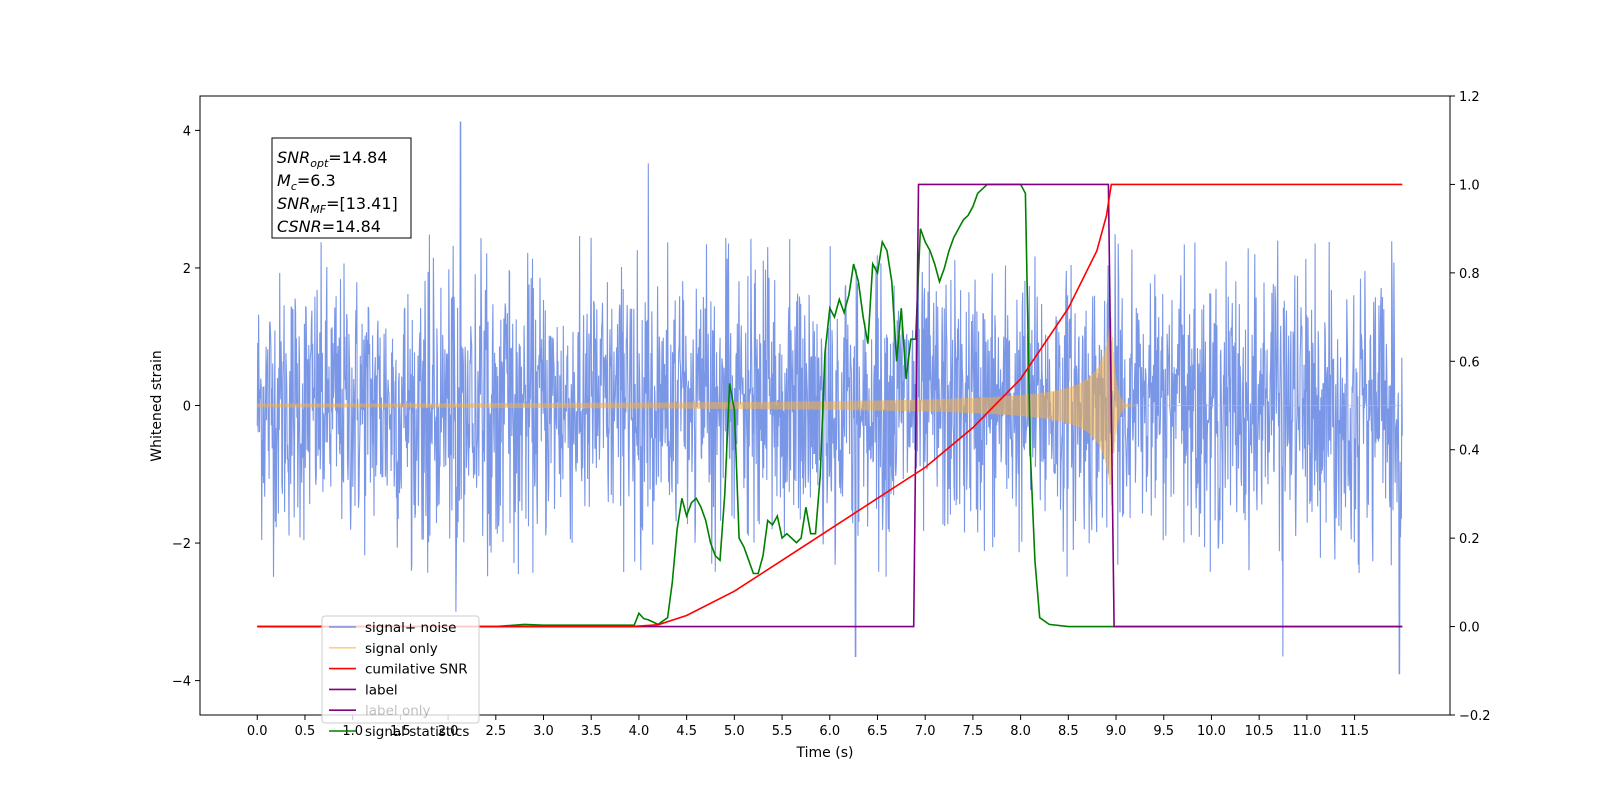 Image resolution: width=1600 pixels, height=804 pixels. I want to click on x-tick-label: 8.5, so click(1068, 731).